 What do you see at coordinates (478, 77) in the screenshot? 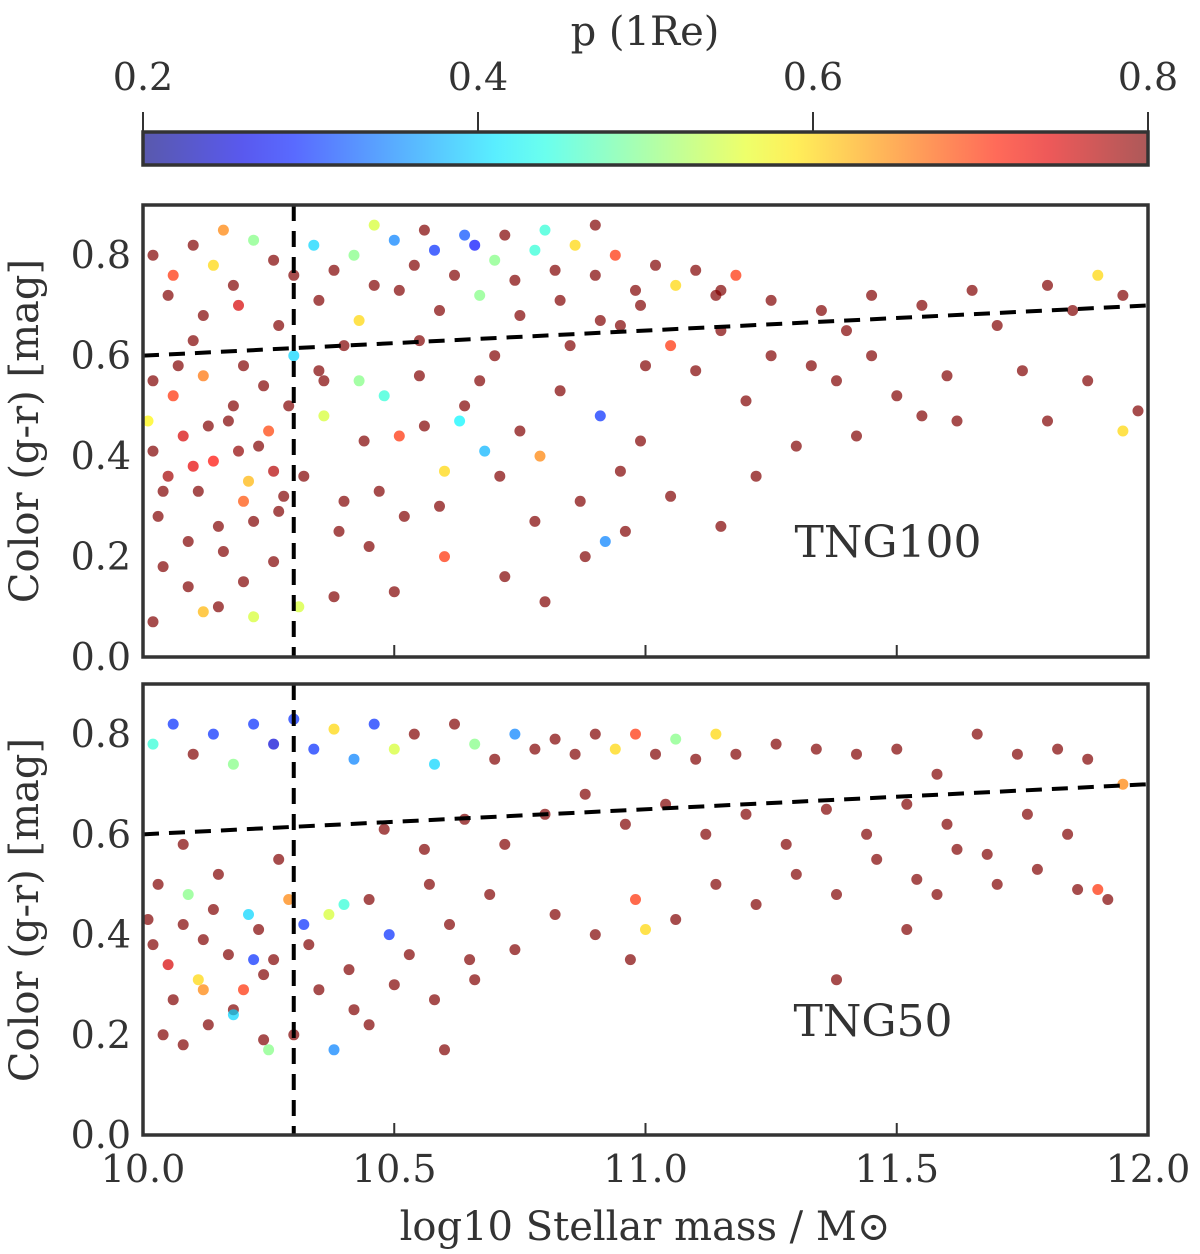
I see `colorbar-tick-label: 0.4` at bounding box center [478, 77].